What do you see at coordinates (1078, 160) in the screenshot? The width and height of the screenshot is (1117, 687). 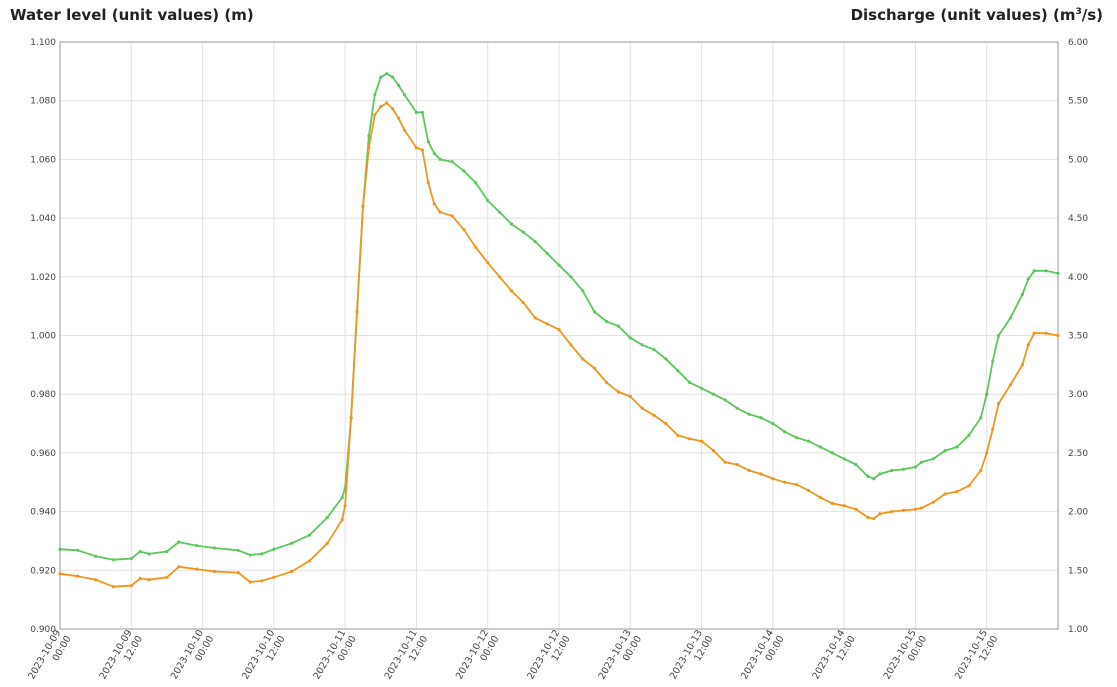 I see `right-tick-label: 5.00` at bounding box center [1078, 160].